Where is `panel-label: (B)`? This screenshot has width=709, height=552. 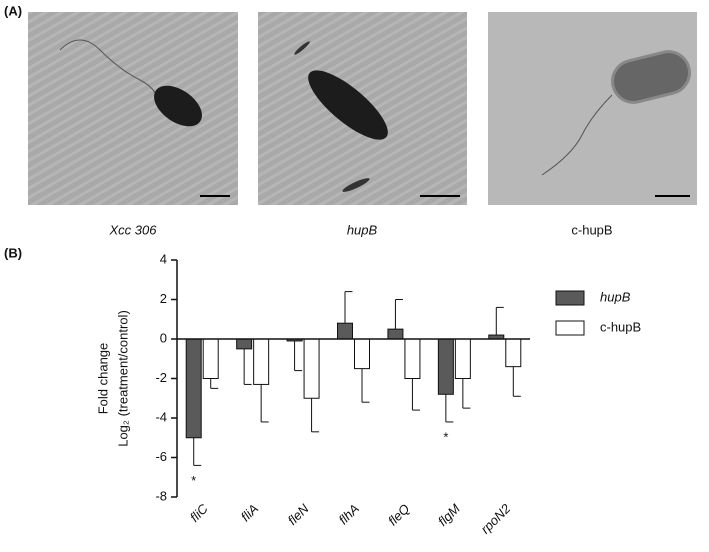 panel-label: (B) is located at coordinates (13, 252).